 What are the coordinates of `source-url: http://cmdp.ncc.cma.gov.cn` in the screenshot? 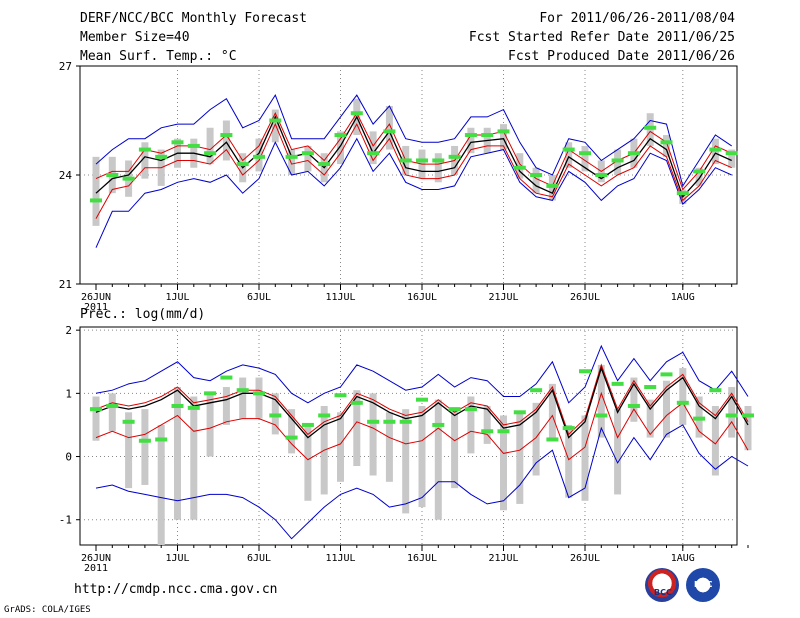 It's located at (176, 589).